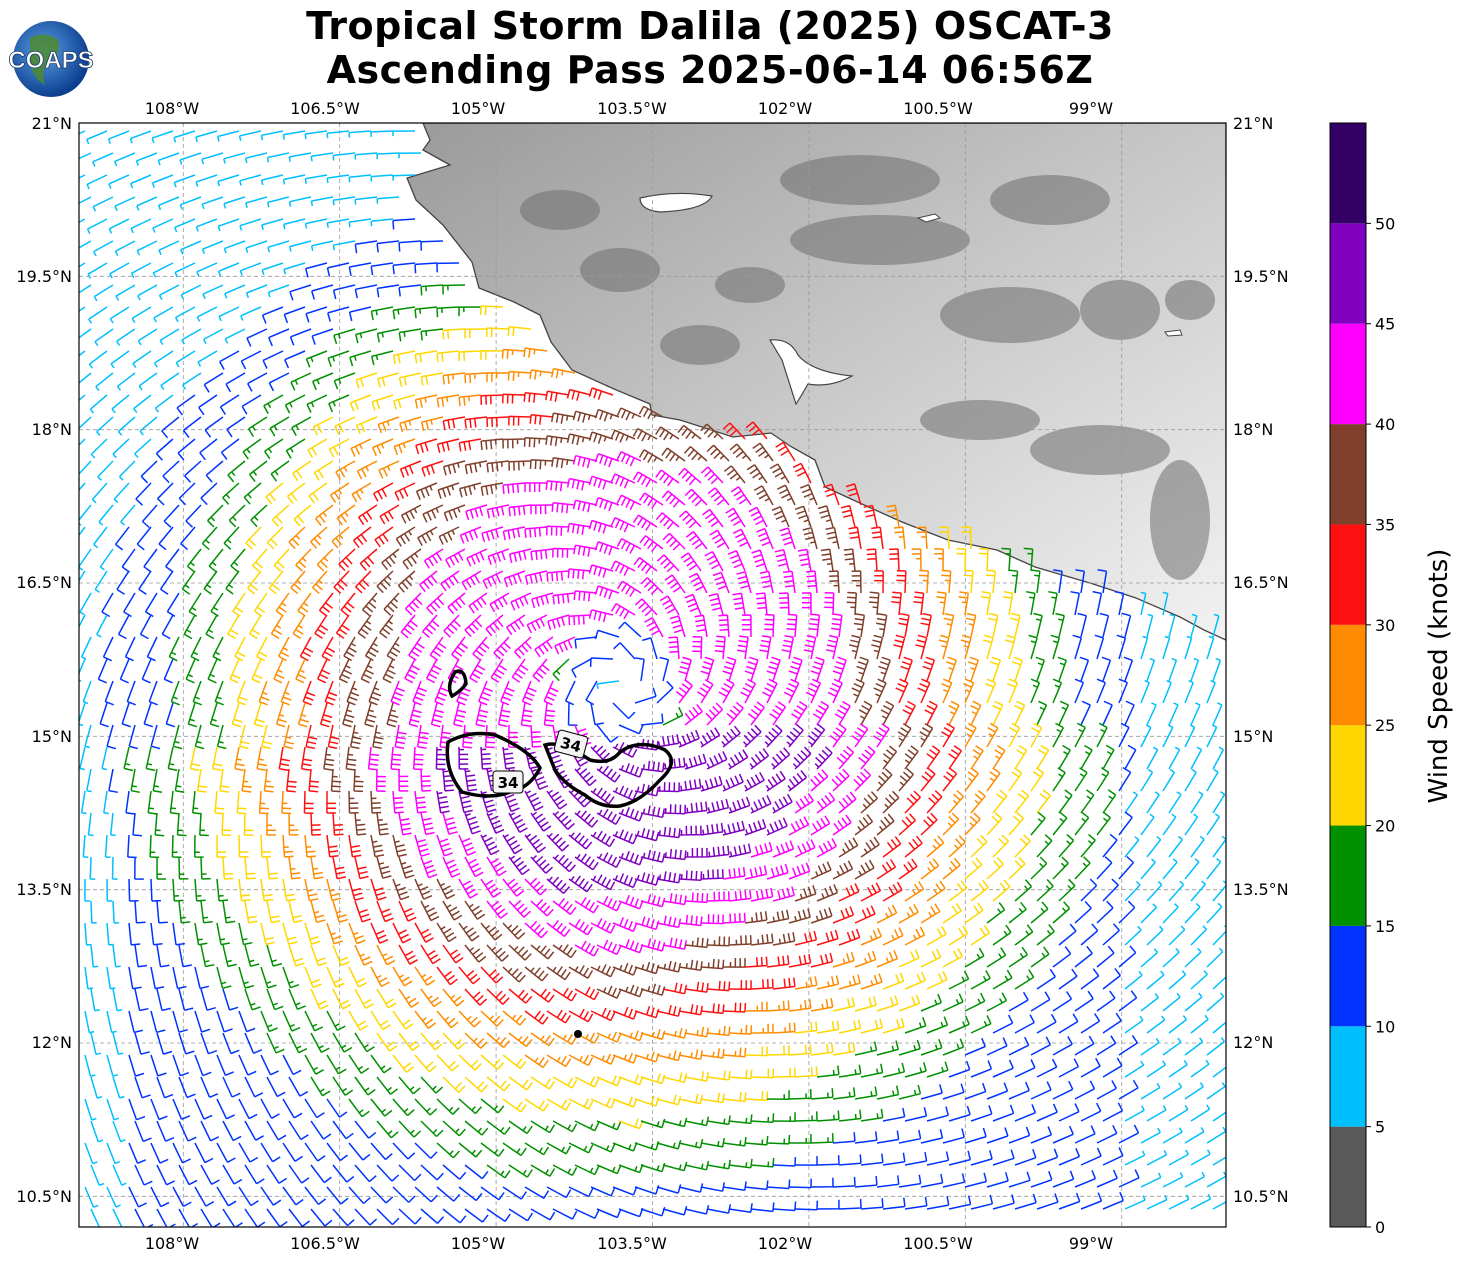 This screenshot has width=1466, height=1264. What do you see at coordinates (1120, 310) in the screenshot?
I see `terrain-shade` at bounding box center [1120, 310].